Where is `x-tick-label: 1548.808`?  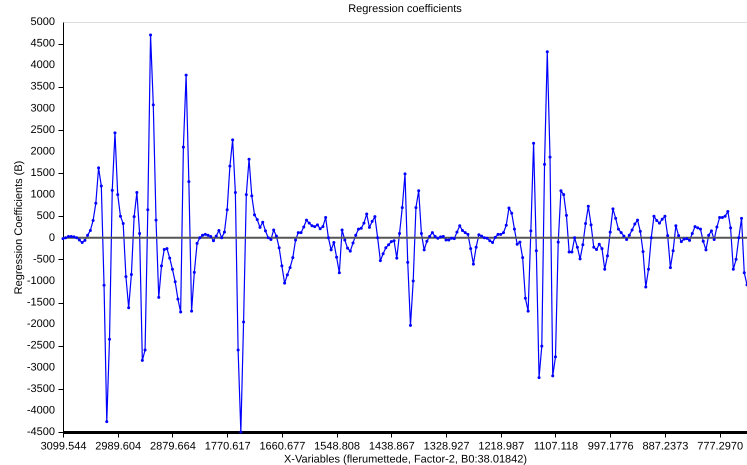 x-tick-label: 1548.808 is located at coordinates (337, 446).